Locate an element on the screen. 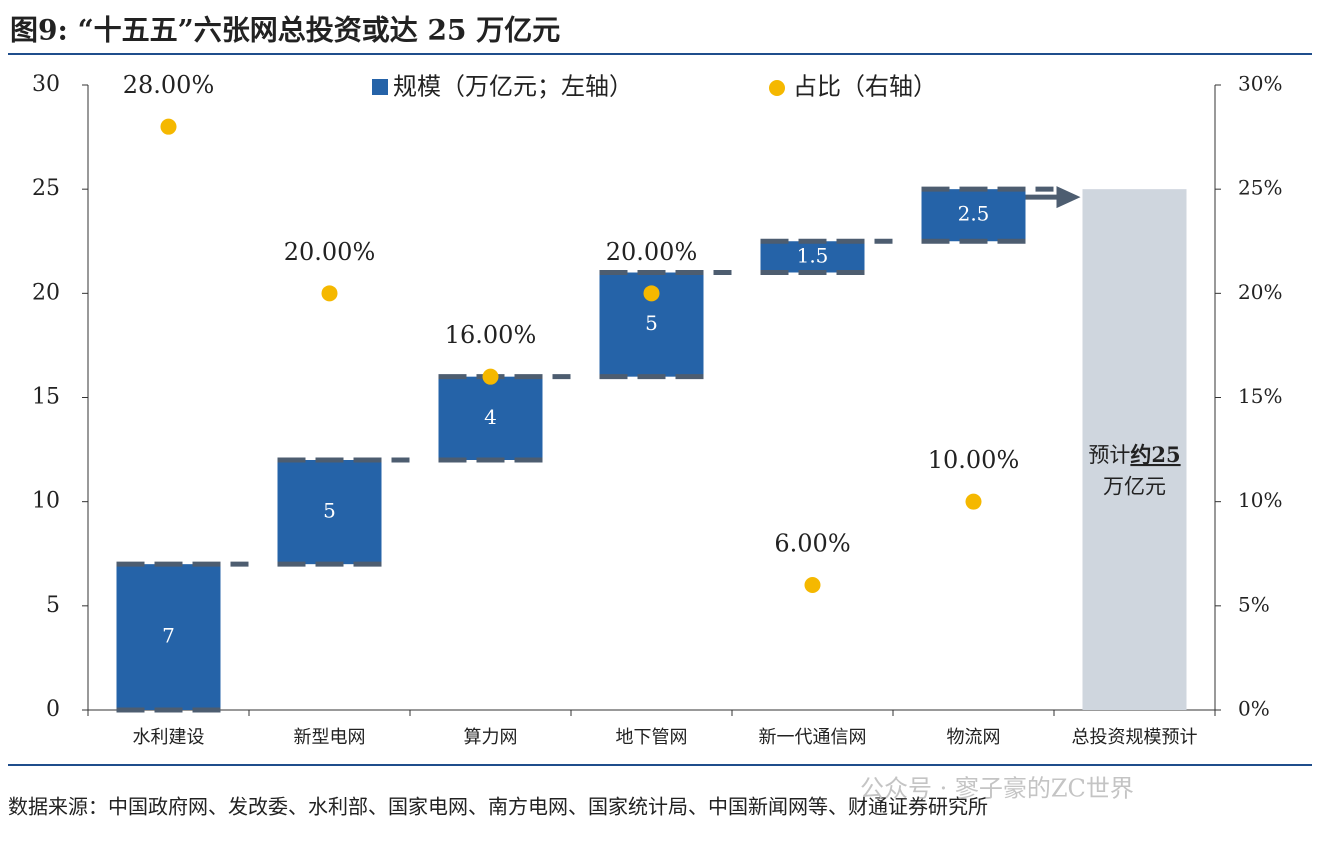  legend-label: 规模（万亿元；左轴） is located at coordinates (513, 87).